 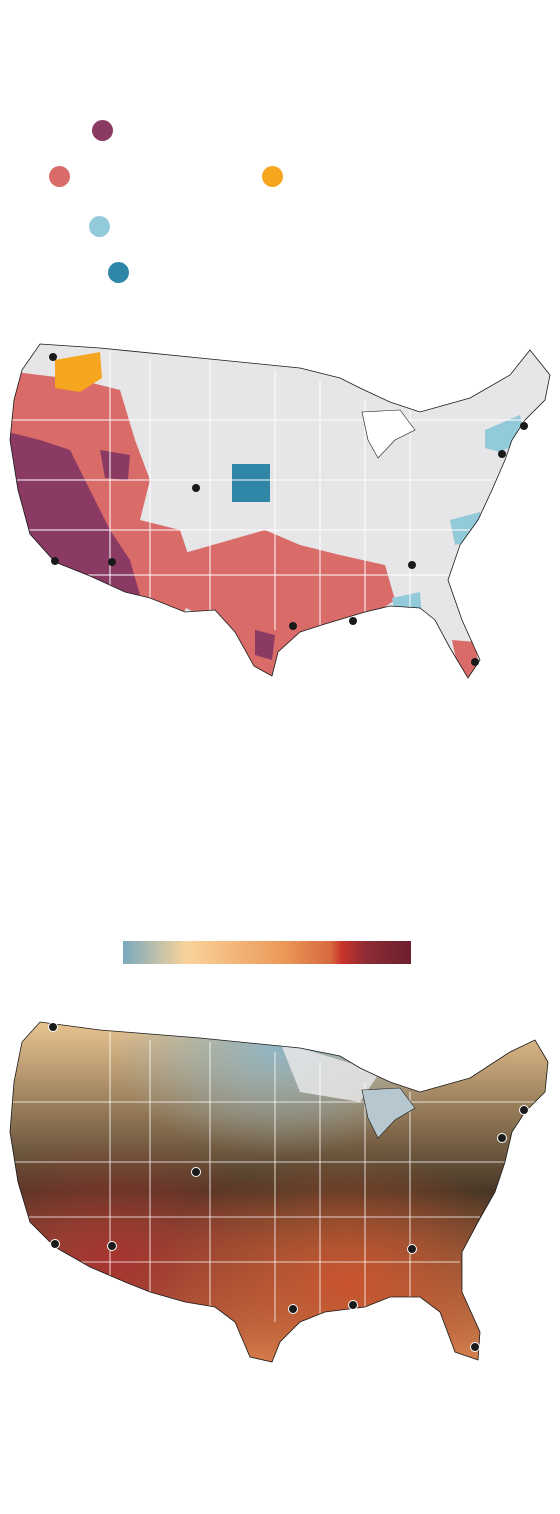 I want to click on region-dark-purple-tx, so click(x=265, y=645).